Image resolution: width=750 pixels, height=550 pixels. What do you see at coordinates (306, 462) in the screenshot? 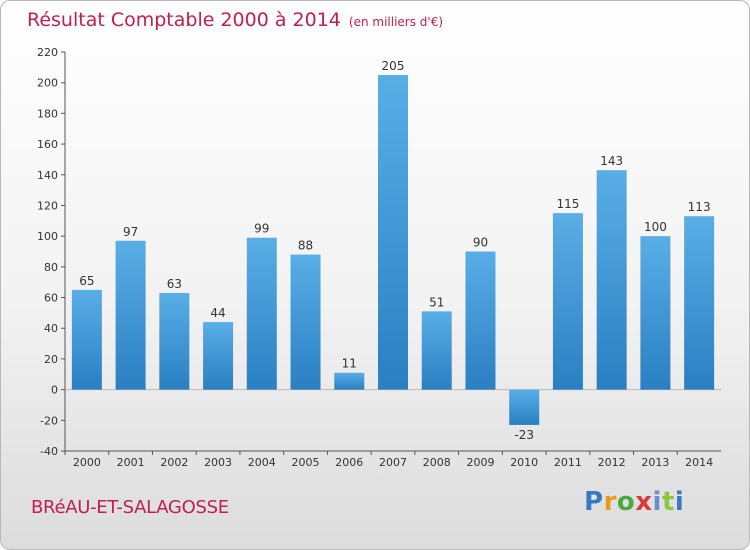
I see `x-tick-label: 2005` at bounding box center [306, 462].